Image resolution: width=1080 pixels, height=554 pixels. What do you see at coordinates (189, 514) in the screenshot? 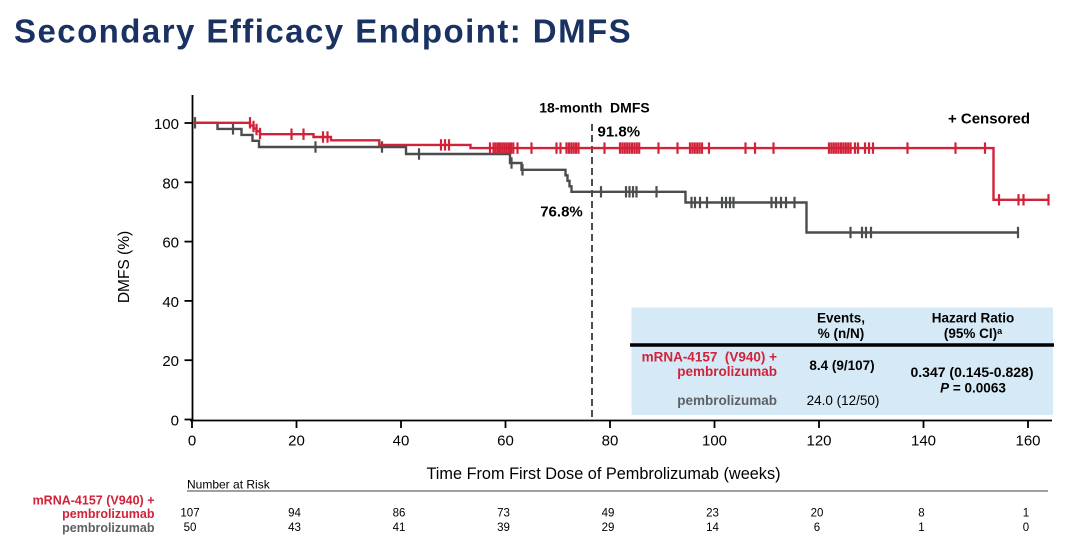
I see `svg-text: 107` at bounding box center [189, 514].